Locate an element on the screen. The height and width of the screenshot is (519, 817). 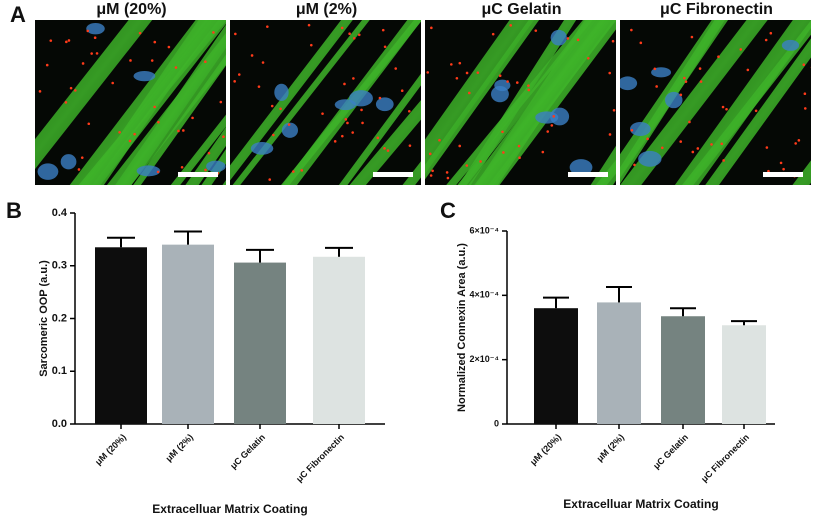
x-tick-label: μC Fibronectin is located at coordinates (725, 458).